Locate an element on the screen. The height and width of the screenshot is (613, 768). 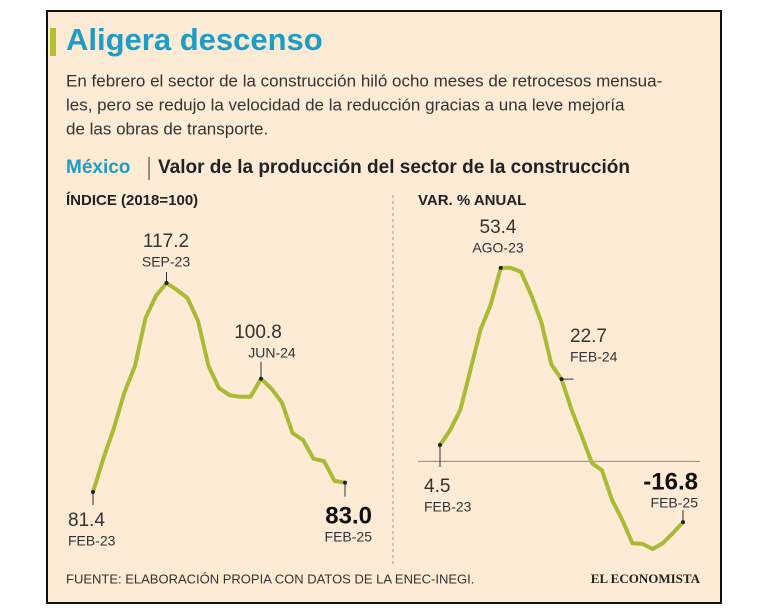
value-label: 100.8 is located at coordinates (258, 332).